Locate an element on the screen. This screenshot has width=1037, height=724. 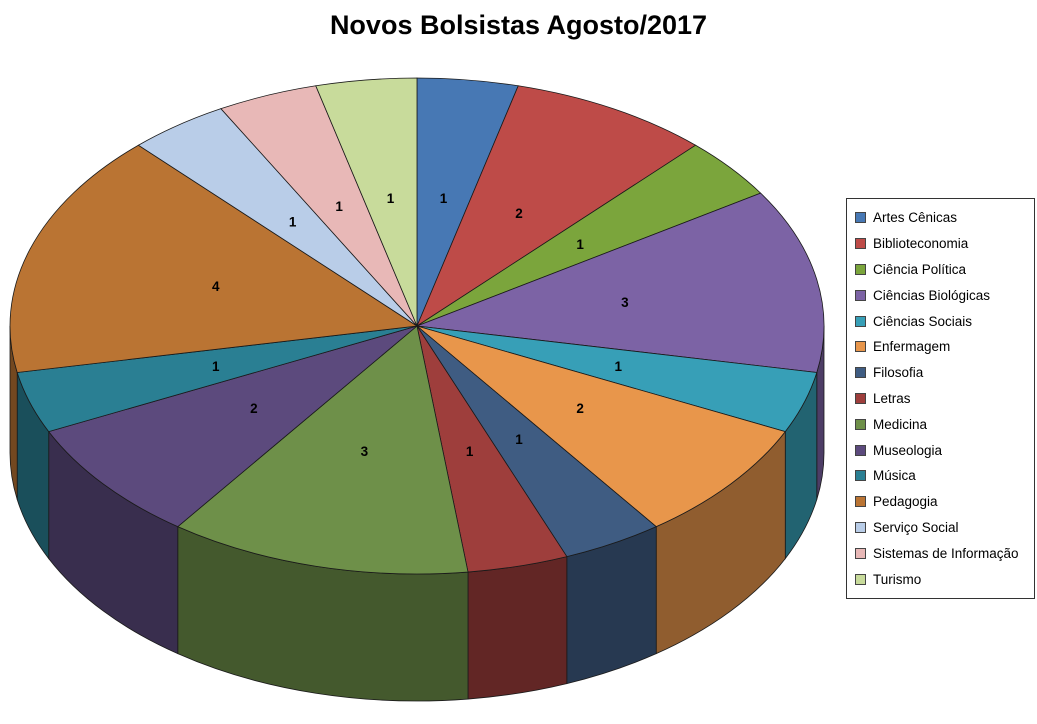
legend-item-medicina: Medicina is located at coordinates (942, 424).